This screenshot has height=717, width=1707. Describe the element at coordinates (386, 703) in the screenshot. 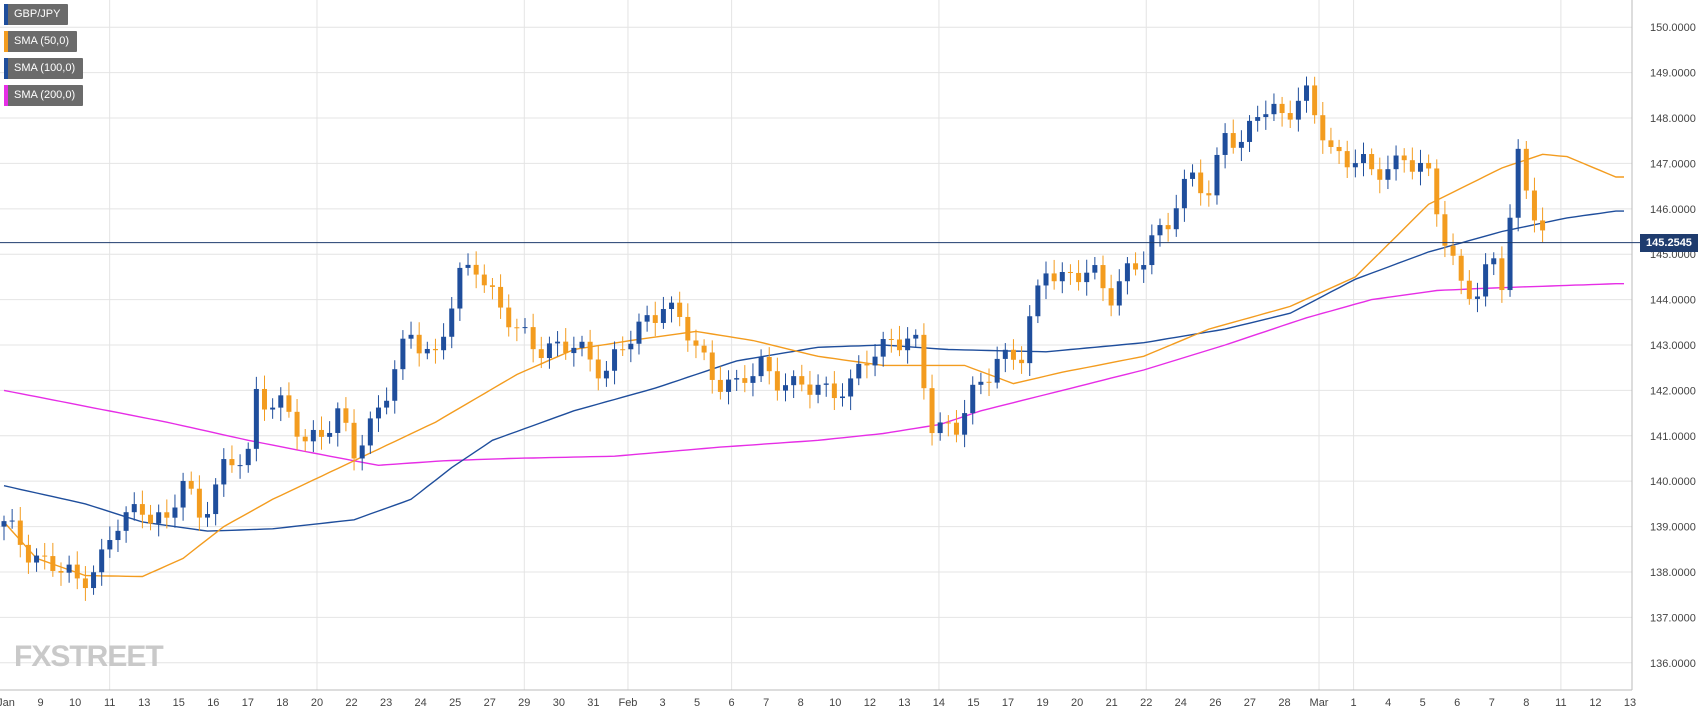

I see `x-tick-label: 23` at that location.